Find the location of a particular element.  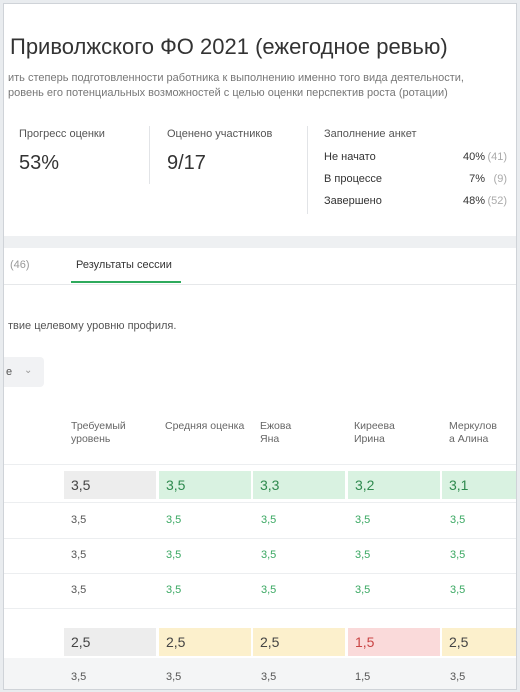

column-header-participant: Ежова Яна is located at coordinates (276, 432).